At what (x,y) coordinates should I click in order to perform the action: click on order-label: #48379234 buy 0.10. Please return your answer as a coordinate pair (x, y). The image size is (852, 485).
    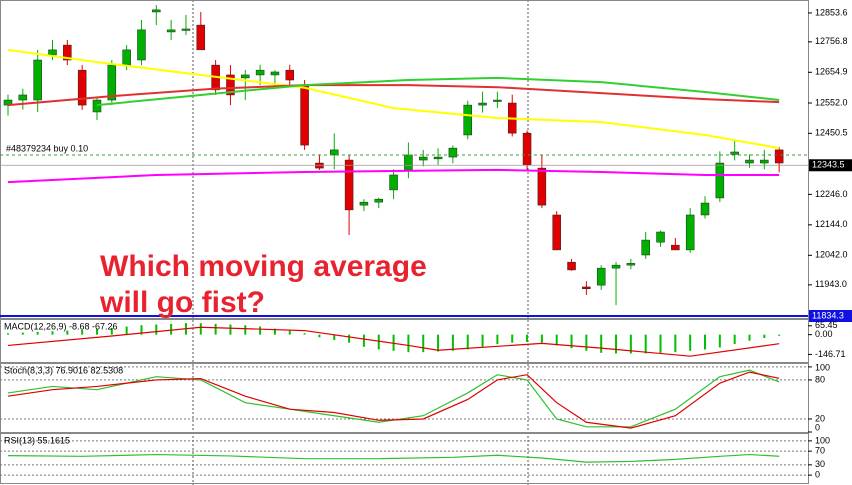
    Looking at the image, I should click on (47, 148).